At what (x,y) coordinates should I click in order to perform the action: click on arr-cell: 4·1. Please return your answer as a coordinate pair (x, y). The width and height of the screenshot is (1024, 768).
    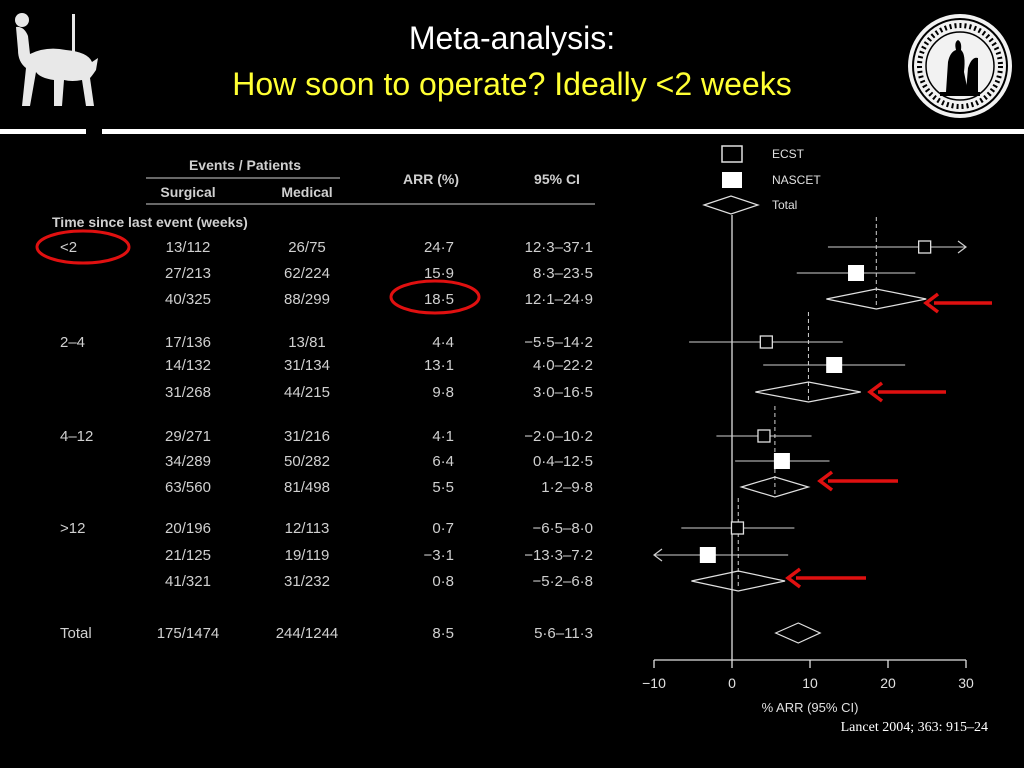
    Looking at the image, I should click on (443, 436).